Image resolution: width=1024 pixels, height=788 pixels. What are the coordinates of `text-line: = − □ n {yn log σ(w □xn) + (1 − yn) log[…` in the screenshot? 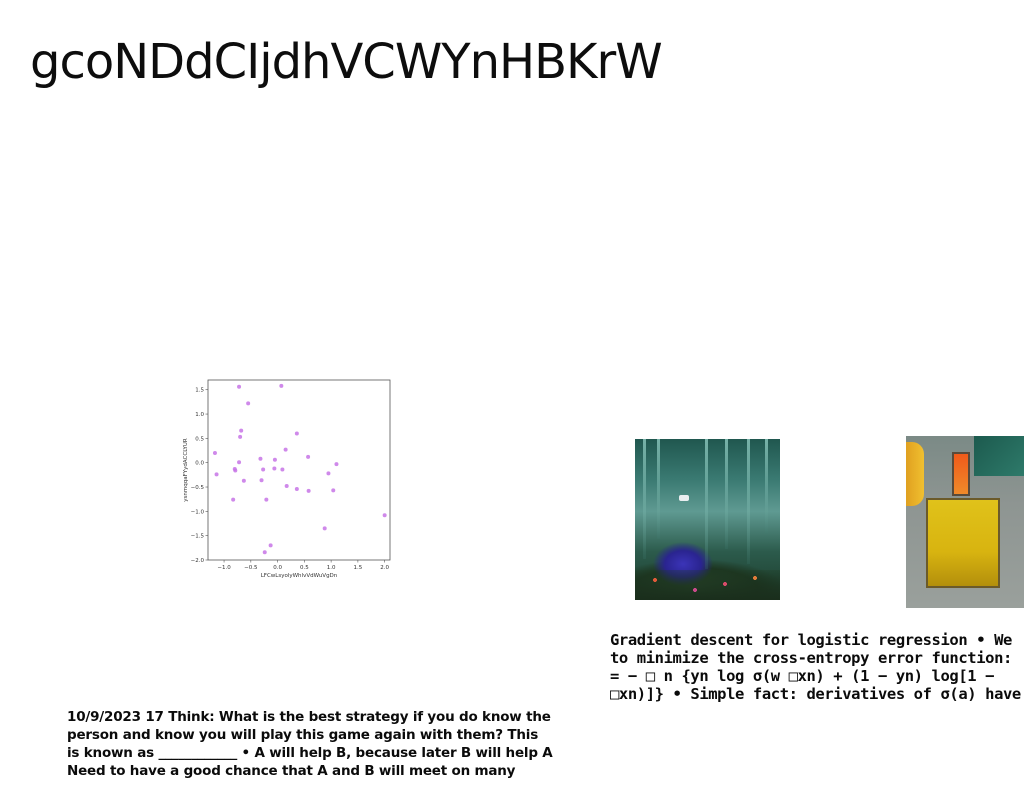 It's located at (802, 676).